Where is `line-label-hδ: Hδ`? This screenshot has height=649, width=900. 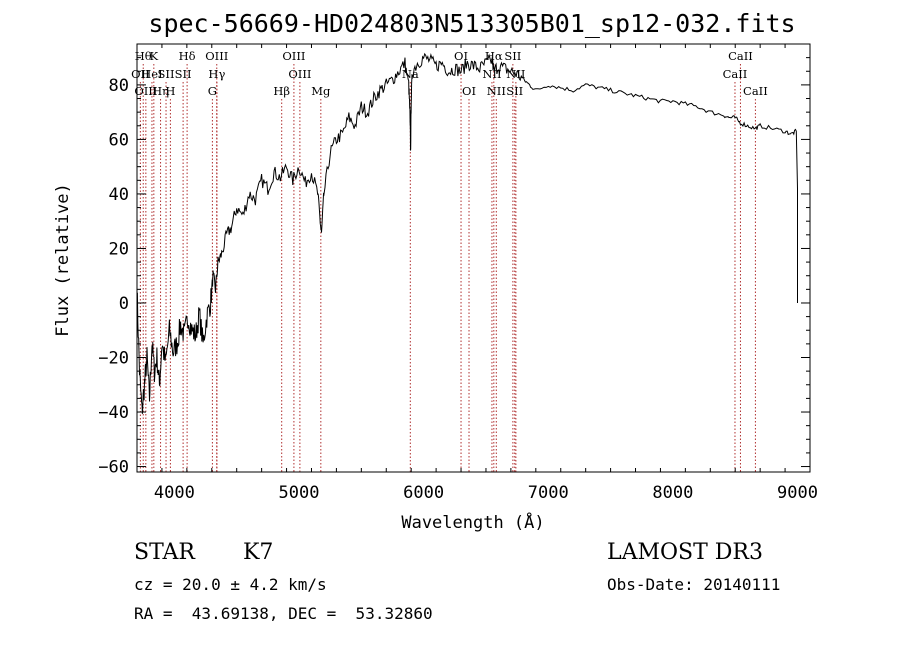 line-label-hδ: Hδ is located at coordinates (187, 56).